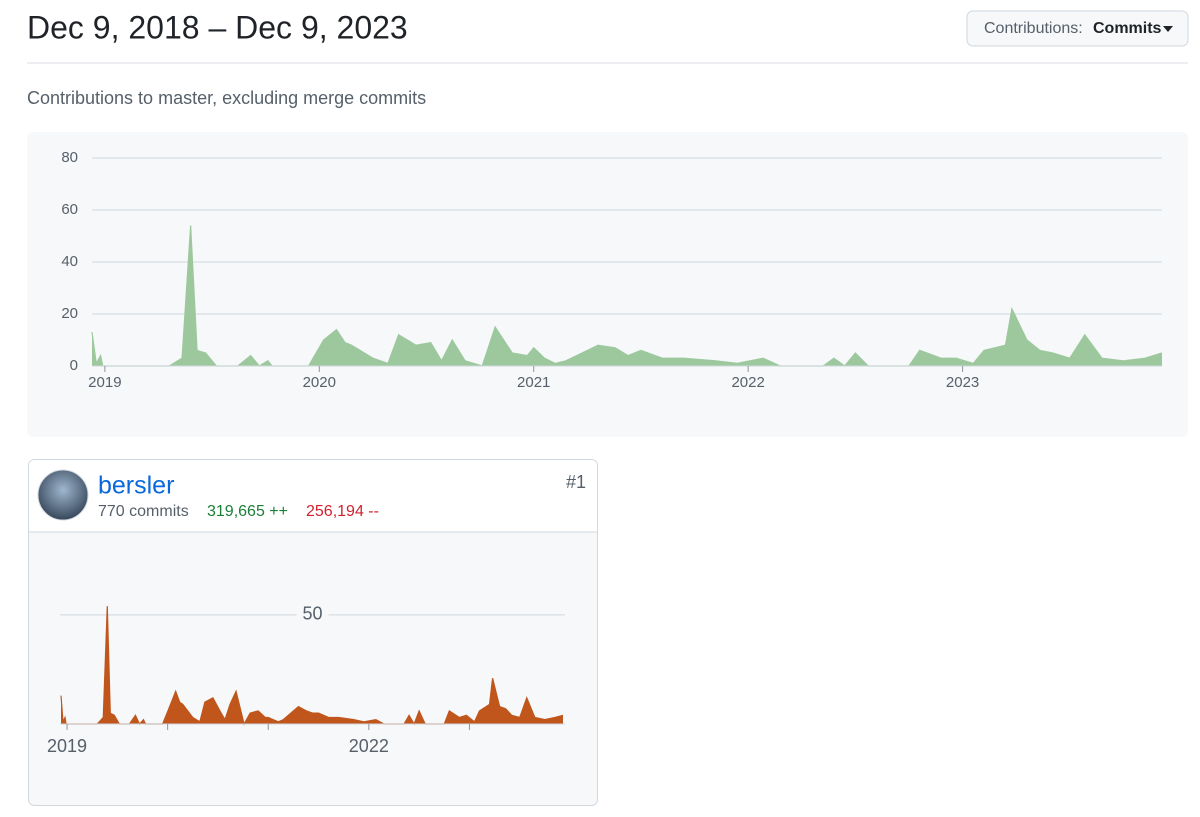 This screenshot has width=1200, height=817. Describe the element at coordinates (74, 365) in the screenshot. I see `y-tick-label: 0` at that location.